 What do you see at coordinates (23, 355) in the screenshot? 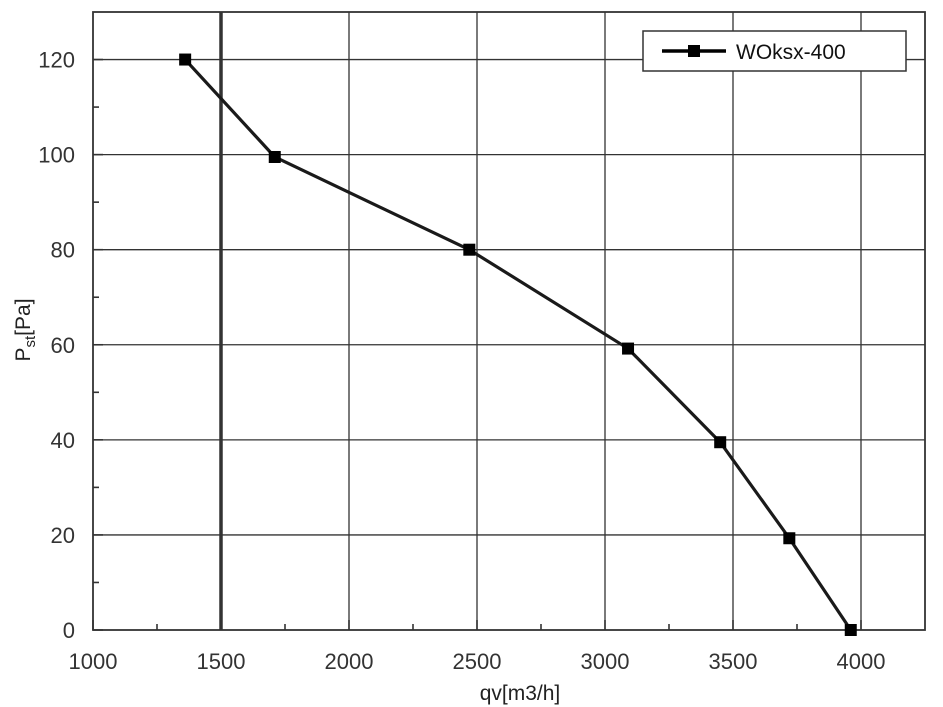
I see `y-axis-title-main: P` at bounding box center [23, 355].